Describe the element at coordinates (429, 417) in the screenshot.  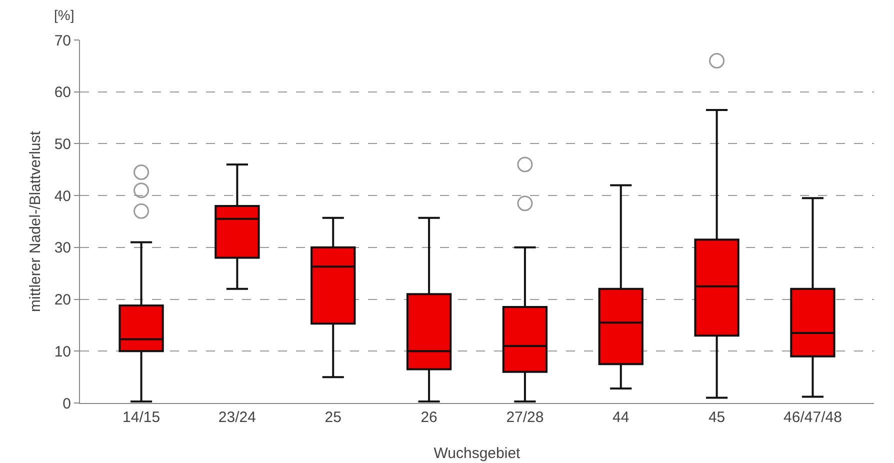
I see `x-tick-label: 26` at that location.